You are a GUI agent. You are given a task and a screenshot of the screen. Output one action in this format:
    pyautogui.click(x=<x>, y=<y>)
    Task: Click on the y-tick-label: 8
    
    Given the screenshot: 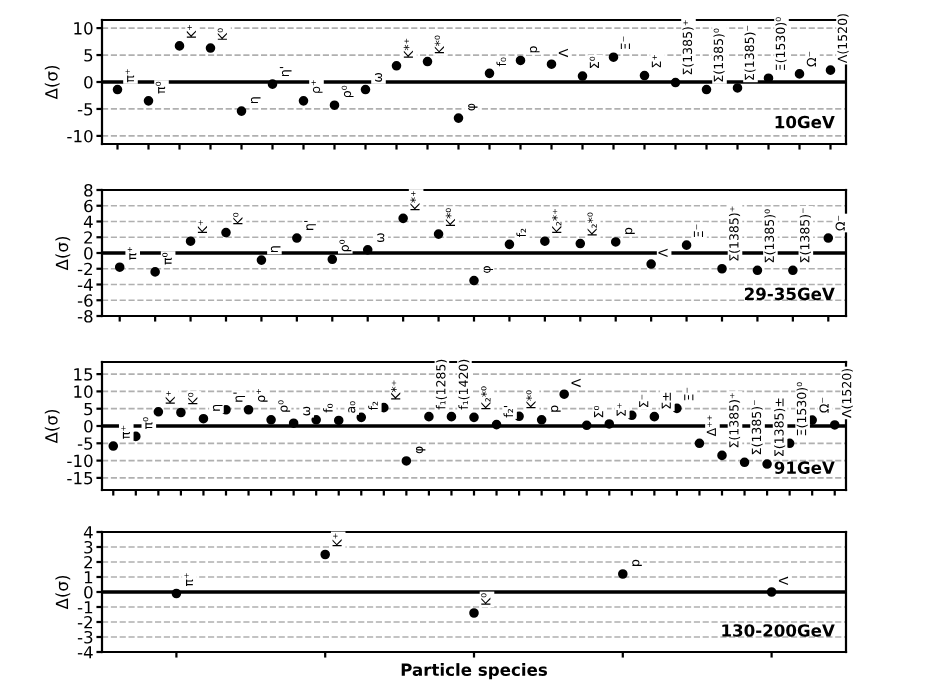 What is the action you would take?
    pyautogui.click(x=88, y=190)
    